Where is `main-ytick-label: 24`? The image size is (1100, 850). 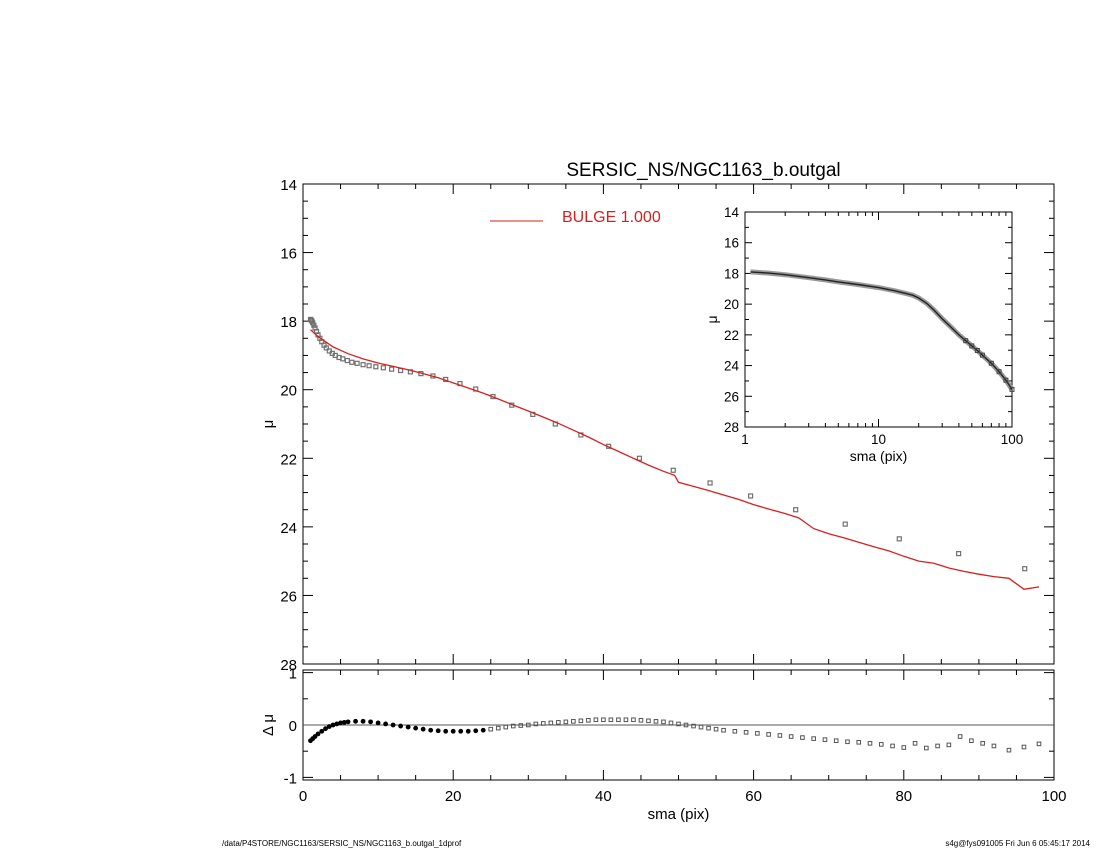 main-ytick-label: 24 is located at coordinates (288, 528).